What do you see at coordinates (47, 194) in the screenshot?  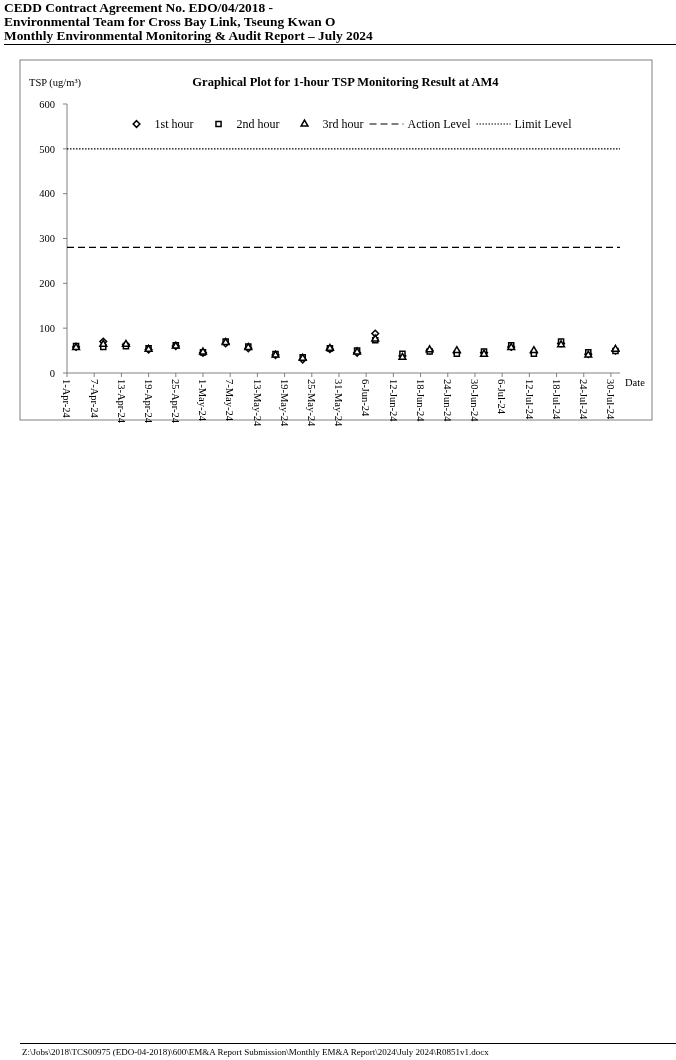 I see `y-tick-label: 400` at bounding box center [47, 194].